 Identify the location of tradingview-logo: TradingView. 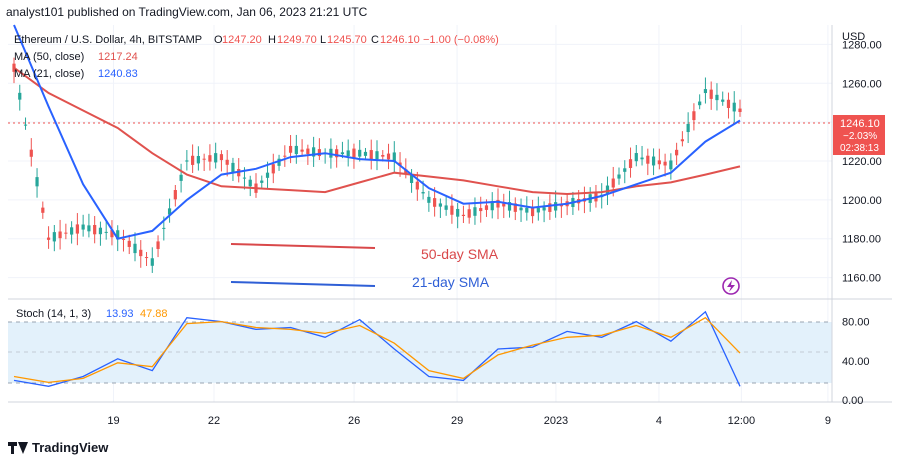
(58, 447).